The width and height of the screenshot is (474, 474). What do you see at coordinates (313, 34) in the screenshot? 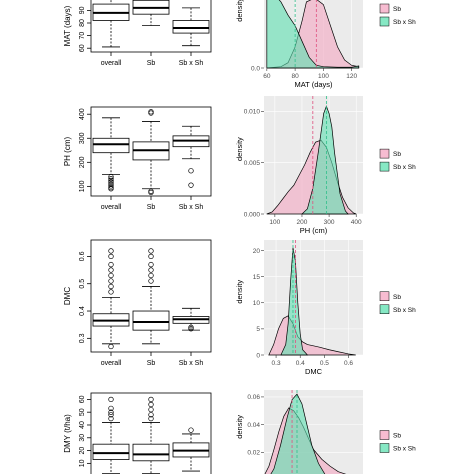
I see `density-curve-sb-x-sh` at bounding box center [313, 34].